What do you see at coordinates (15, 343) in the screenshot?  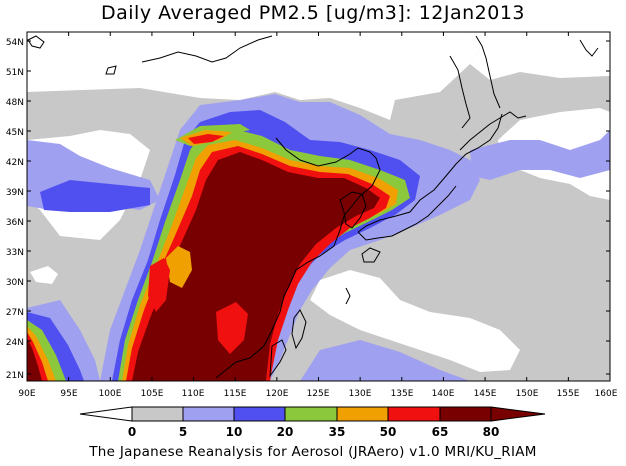 I see `lat-tick-24n: 24N` at bounding box center [15, 343].